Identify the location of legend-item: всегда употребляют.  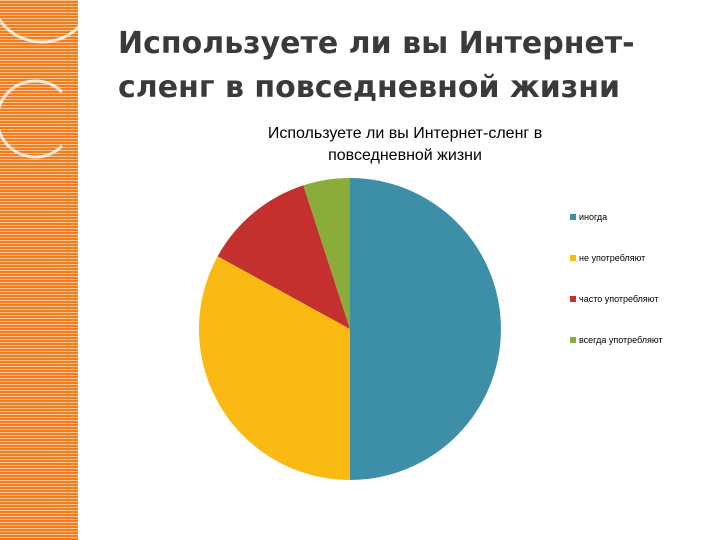
(616, 340).